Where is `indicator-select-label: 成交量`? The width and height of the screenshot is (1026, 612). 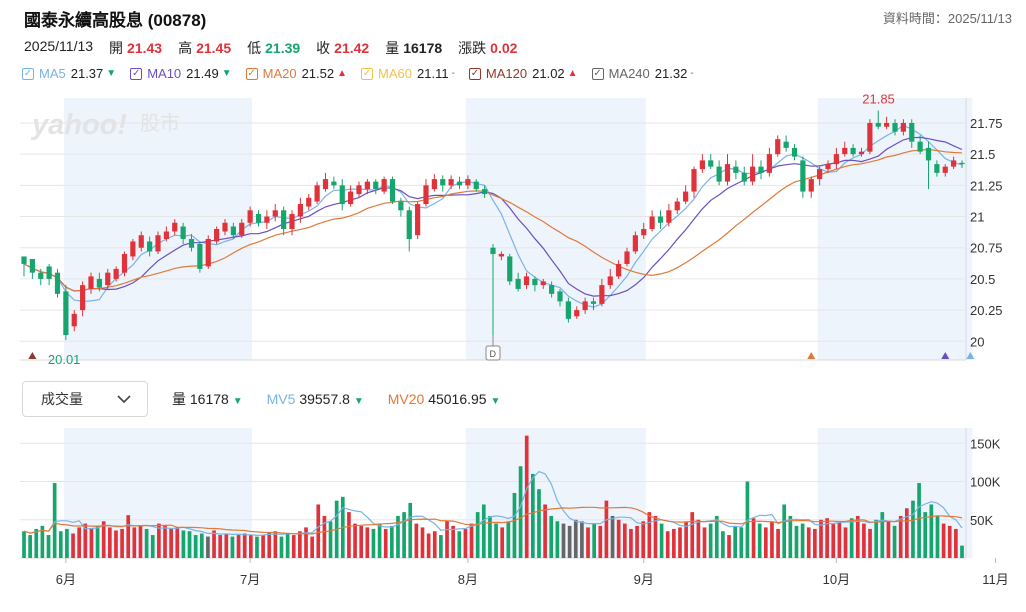 indicator-select-label: 成交量 is located at coordinates (62, 399).